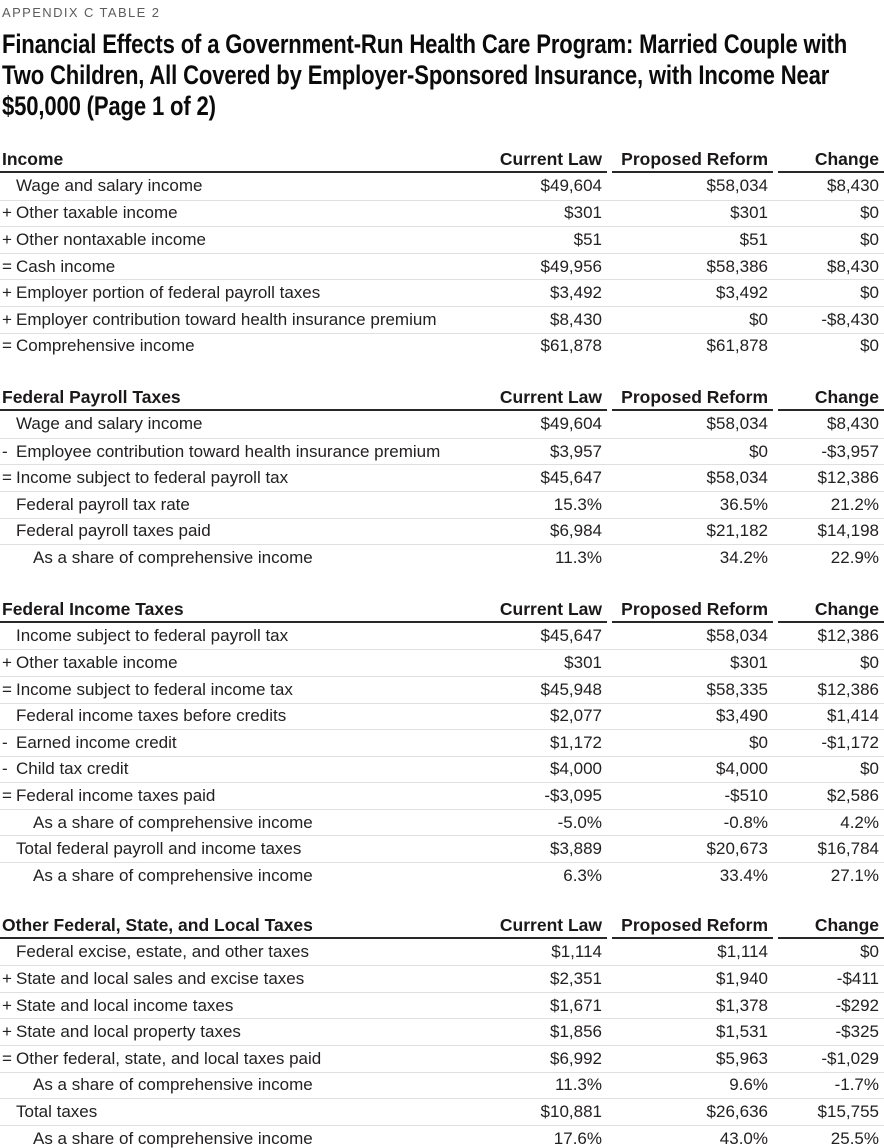 Image resolution: width=884 pixels, height=1148 pixels. Describe the element at coordinates (81, 12) in the screenshot. I see `eyebrow-label: APPENDIX C TABLE 2` at that location.